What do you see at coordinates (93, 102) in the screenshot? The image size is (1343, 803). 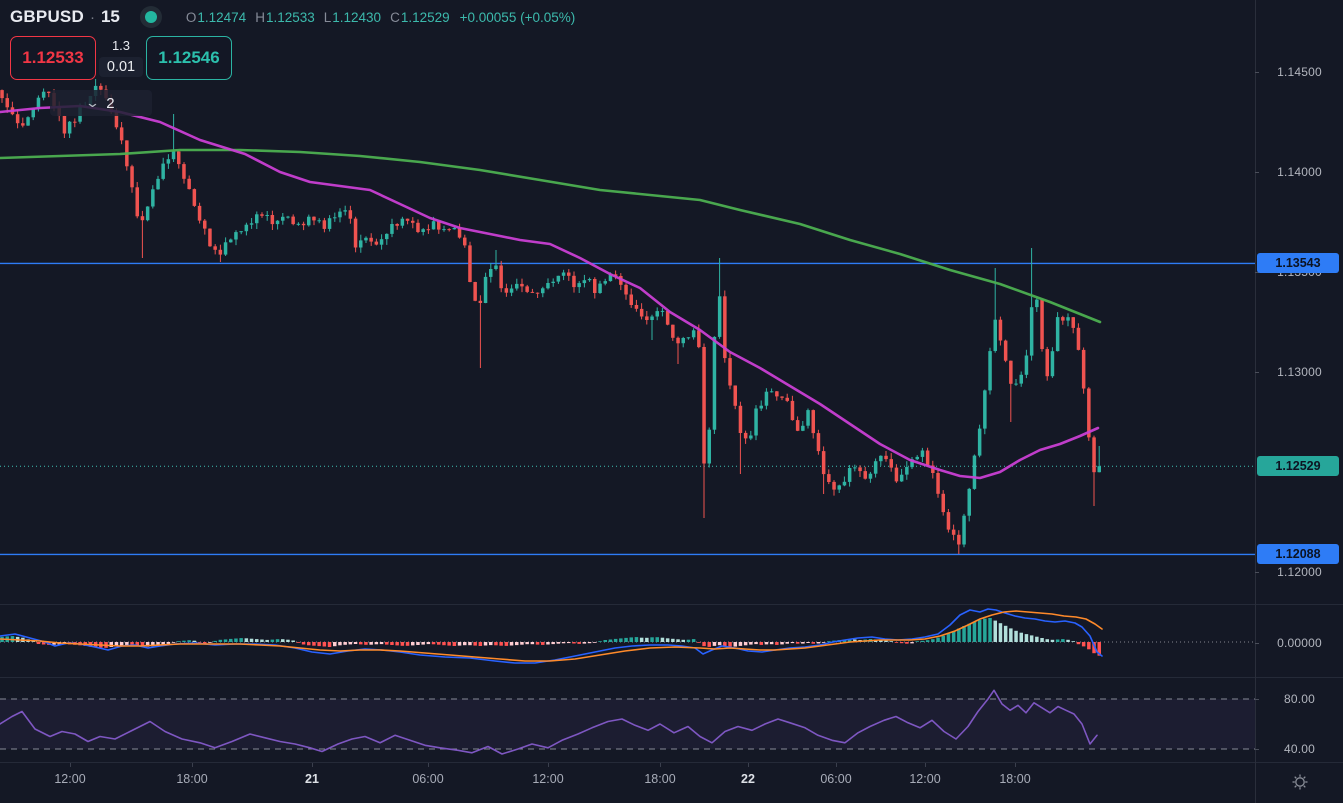 I see `chevron-down-icon: ⌄` at bounding box center [93, 102].